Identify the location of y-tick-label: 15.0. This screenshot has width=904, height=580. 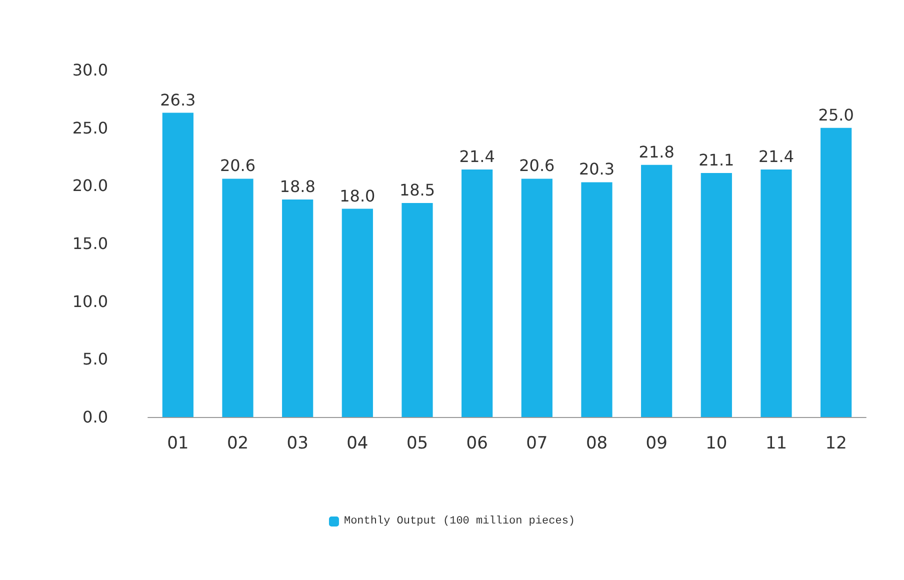
(90, 243).